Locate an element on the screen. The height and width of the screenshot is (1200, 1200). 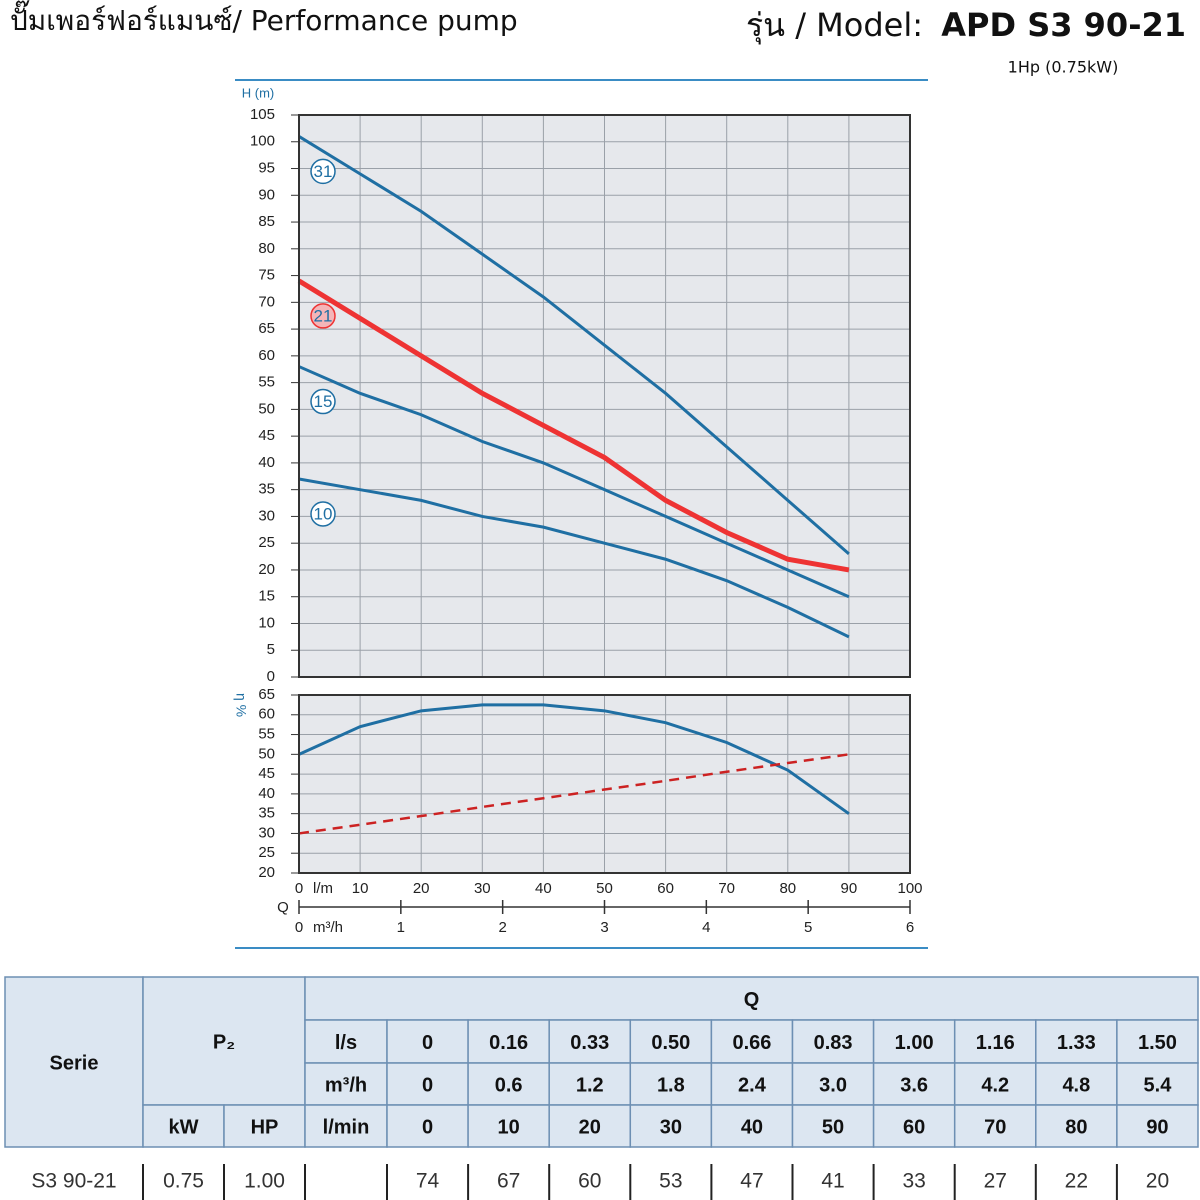
table-header-text: kW is located at coordinates (184, 1127).